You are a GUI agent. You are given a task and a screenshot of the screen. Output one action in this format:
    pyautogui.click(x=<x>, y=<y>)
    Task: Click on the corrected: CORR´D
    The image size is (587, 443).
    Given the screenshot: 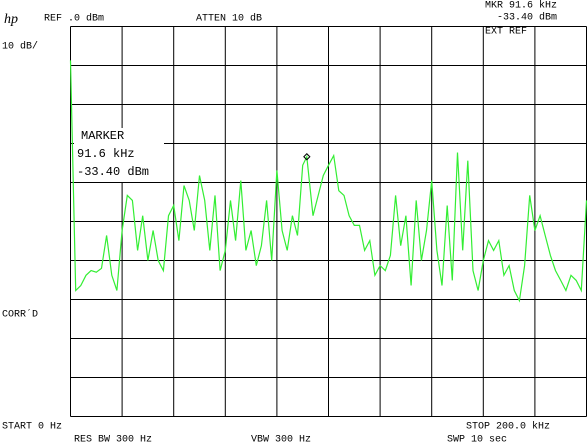 What is the action you would take?
    pyautogui.click(x=20, y=314)
    